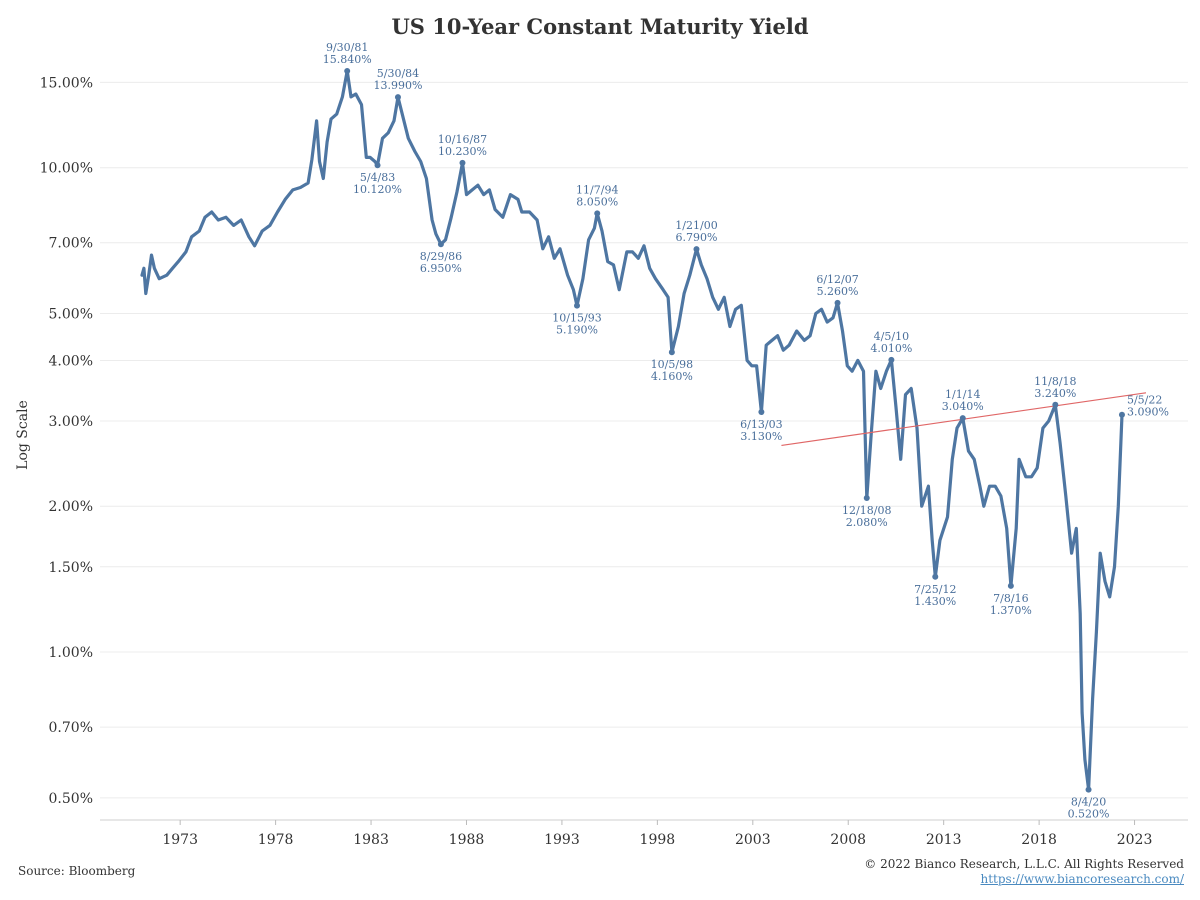 This screenshot has width=1200, height=900. What do you see at coordinates (891, 348) in the screenshot?
I see `annotation-value: 4.010%` at bounding box center [891, 348].